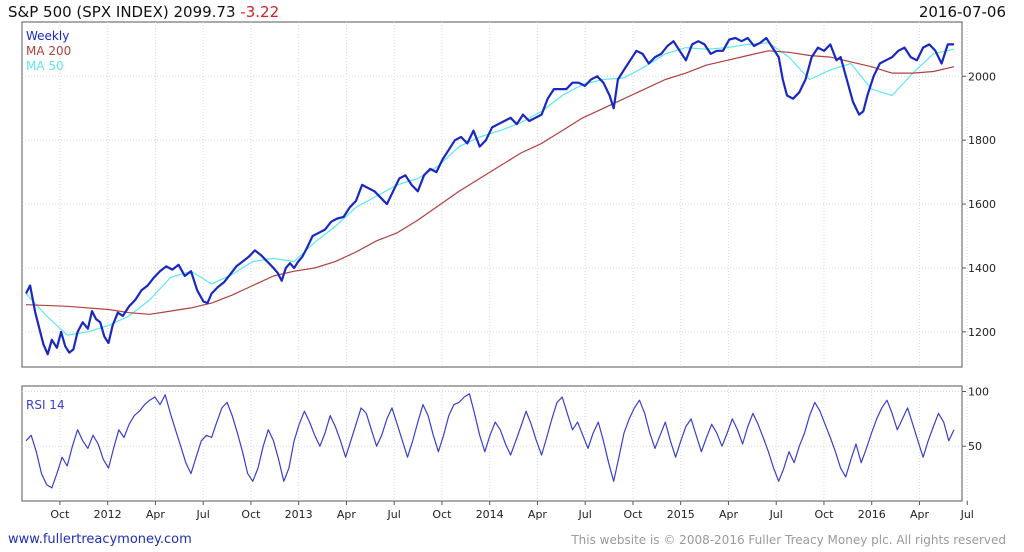 The image size is (1024, 552). Describe the element at coordinates (978, 391) in the screenshot. I see `y-tick-label: 100` at that location.